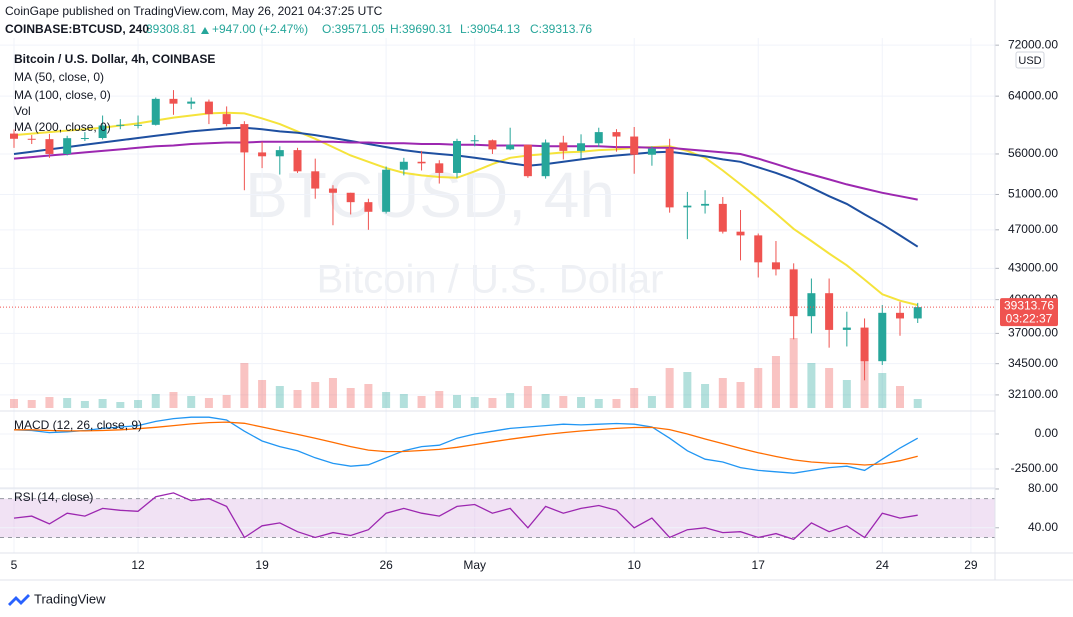  What do you see at coordinates (1033, 153) in the screenshot?
I see `y-tick-label: 56000.00` at bounding box center [1033, 153].